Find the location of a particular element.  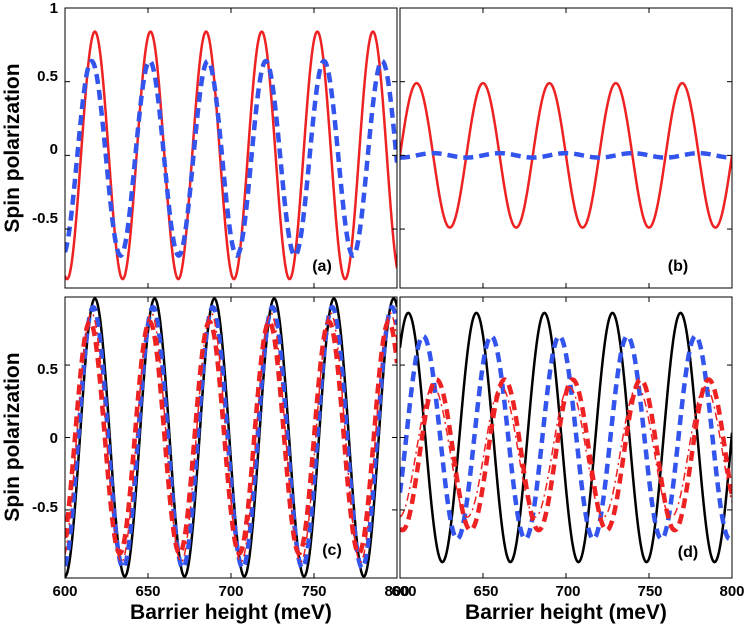

ytick-top-neg0.5: -0.5 is located at coordinates (45, 218).